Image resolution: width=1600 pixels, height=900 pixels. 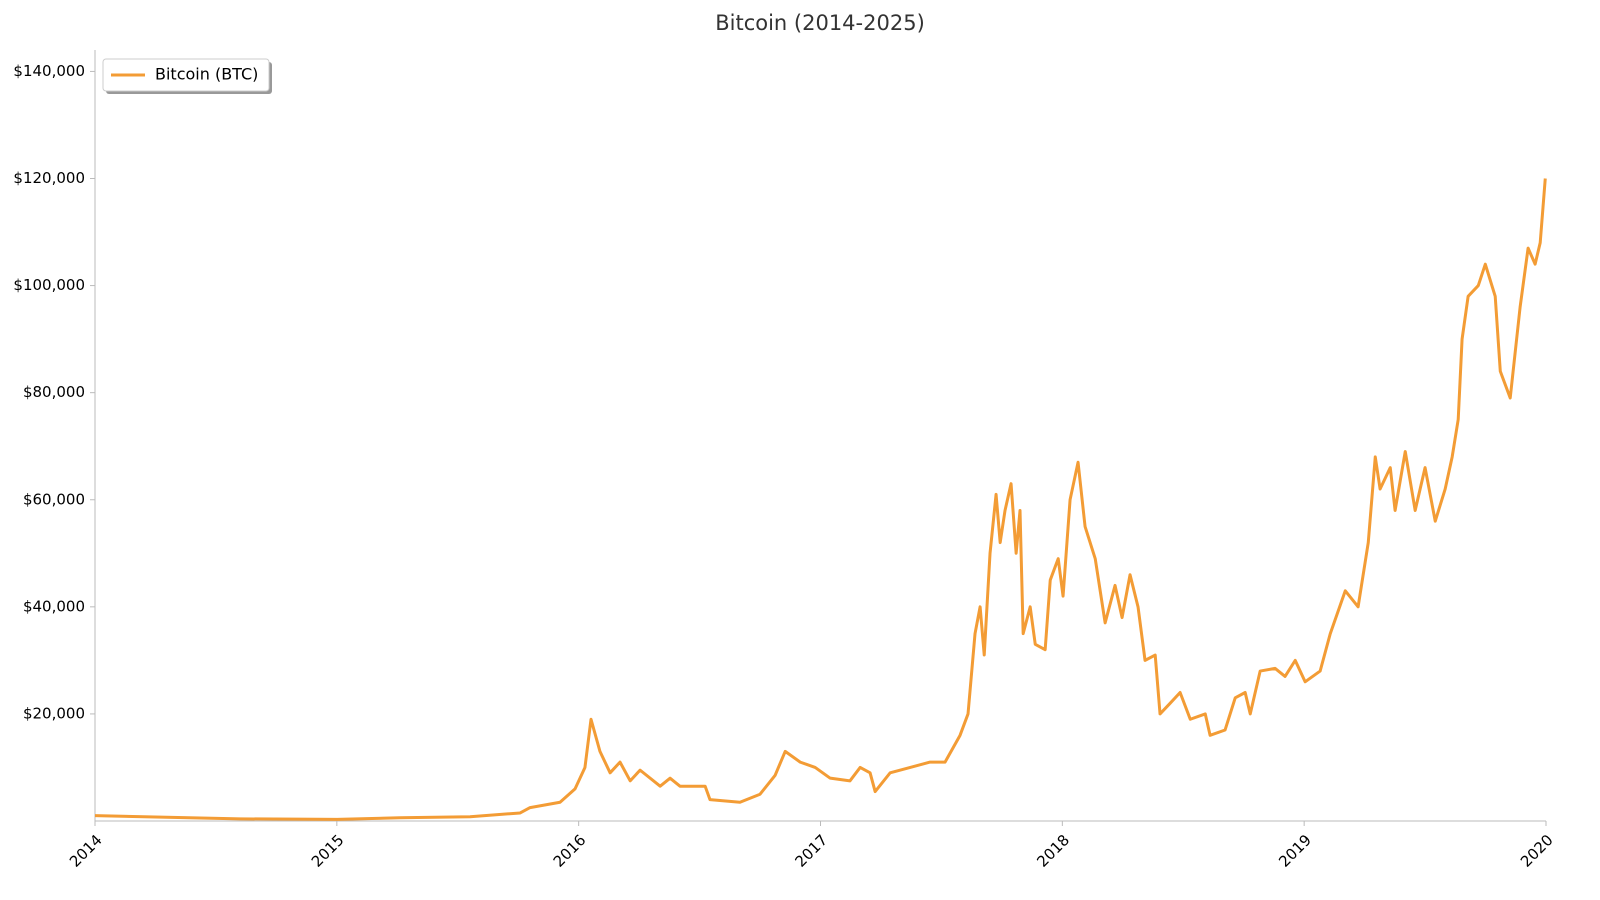 I want to click on x-tick-label: 2018, so click(x=1053, y=851).